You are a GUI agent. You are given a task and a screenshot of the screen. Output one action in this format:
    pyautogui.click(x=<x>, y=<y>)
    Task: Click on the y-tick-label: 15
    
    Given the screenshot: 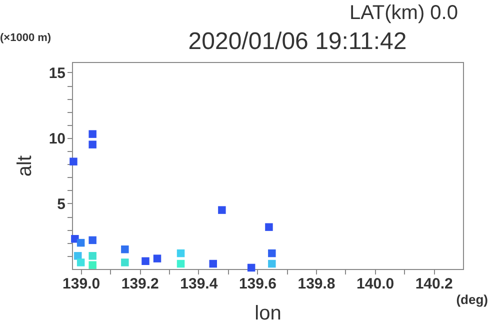 What is the action you would take?
    pyautogui.click(x=57, y=73)
    